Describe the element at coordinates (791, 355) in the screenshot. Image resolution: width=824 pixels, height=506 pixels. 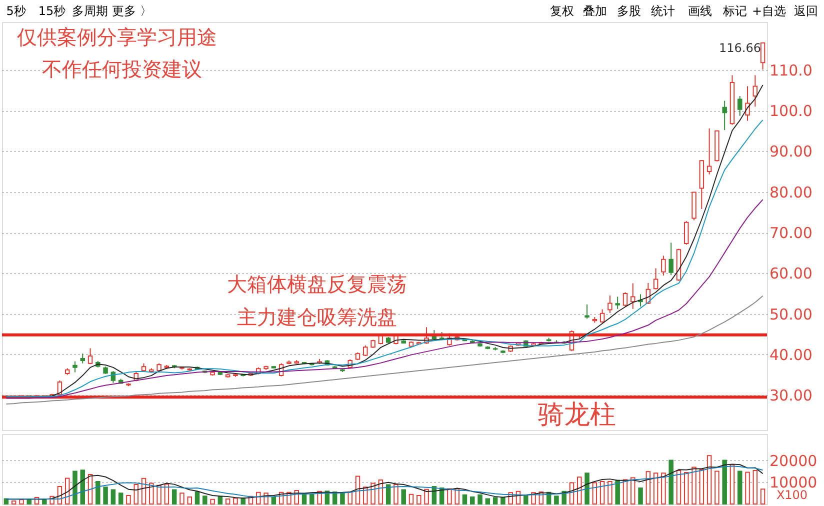
I see `y-tick-label: 40.00` at that location.